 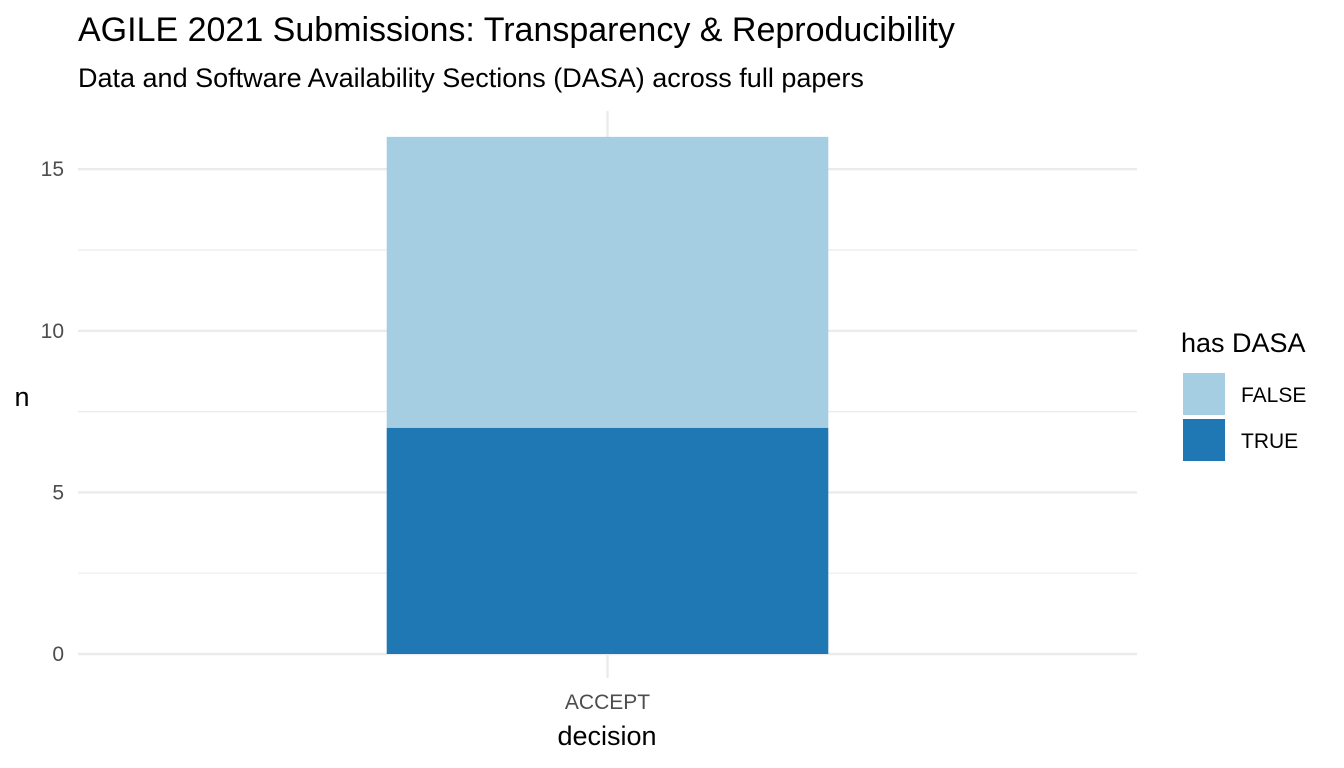 What do you see at coordinates (607, 282) in the screenshot?
I see `bar-segment-false` at bounding box center [607, 282].